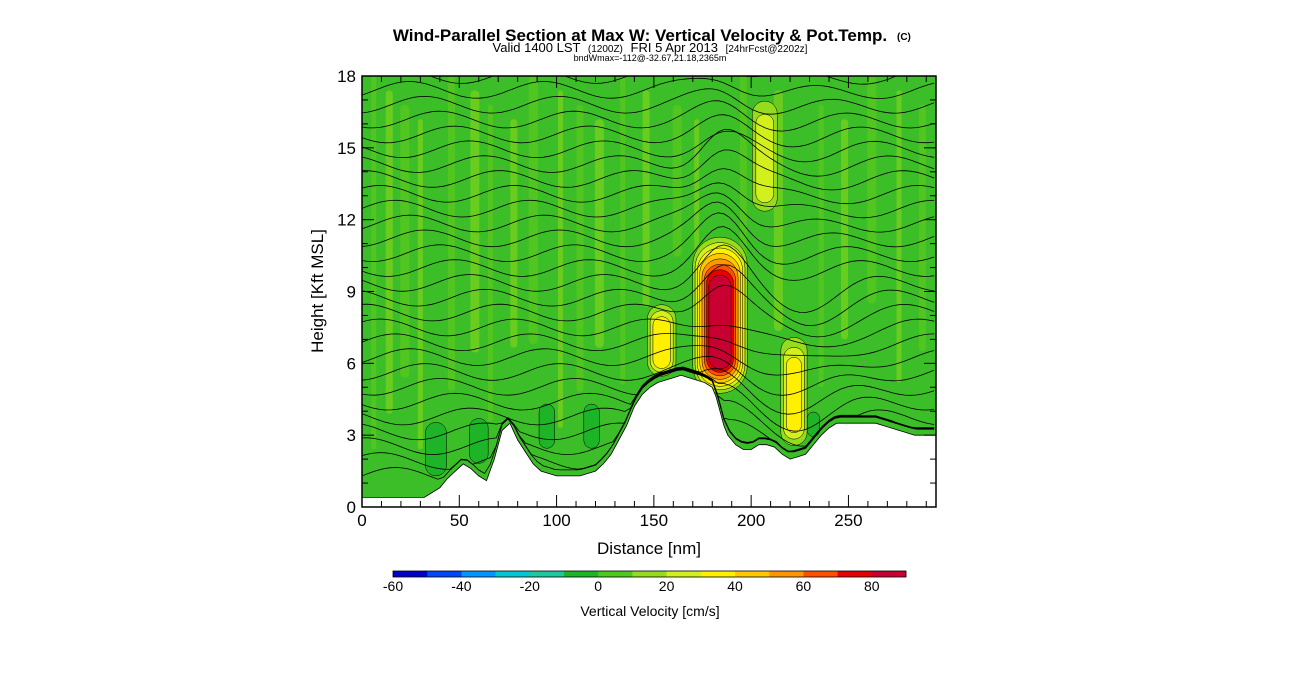 The height and width of the screenshot is (700, 1300). Describe the element at coordinates (605, 49) in the screenshot. I see `subtitle-zulu: (1200Z)` at that location.